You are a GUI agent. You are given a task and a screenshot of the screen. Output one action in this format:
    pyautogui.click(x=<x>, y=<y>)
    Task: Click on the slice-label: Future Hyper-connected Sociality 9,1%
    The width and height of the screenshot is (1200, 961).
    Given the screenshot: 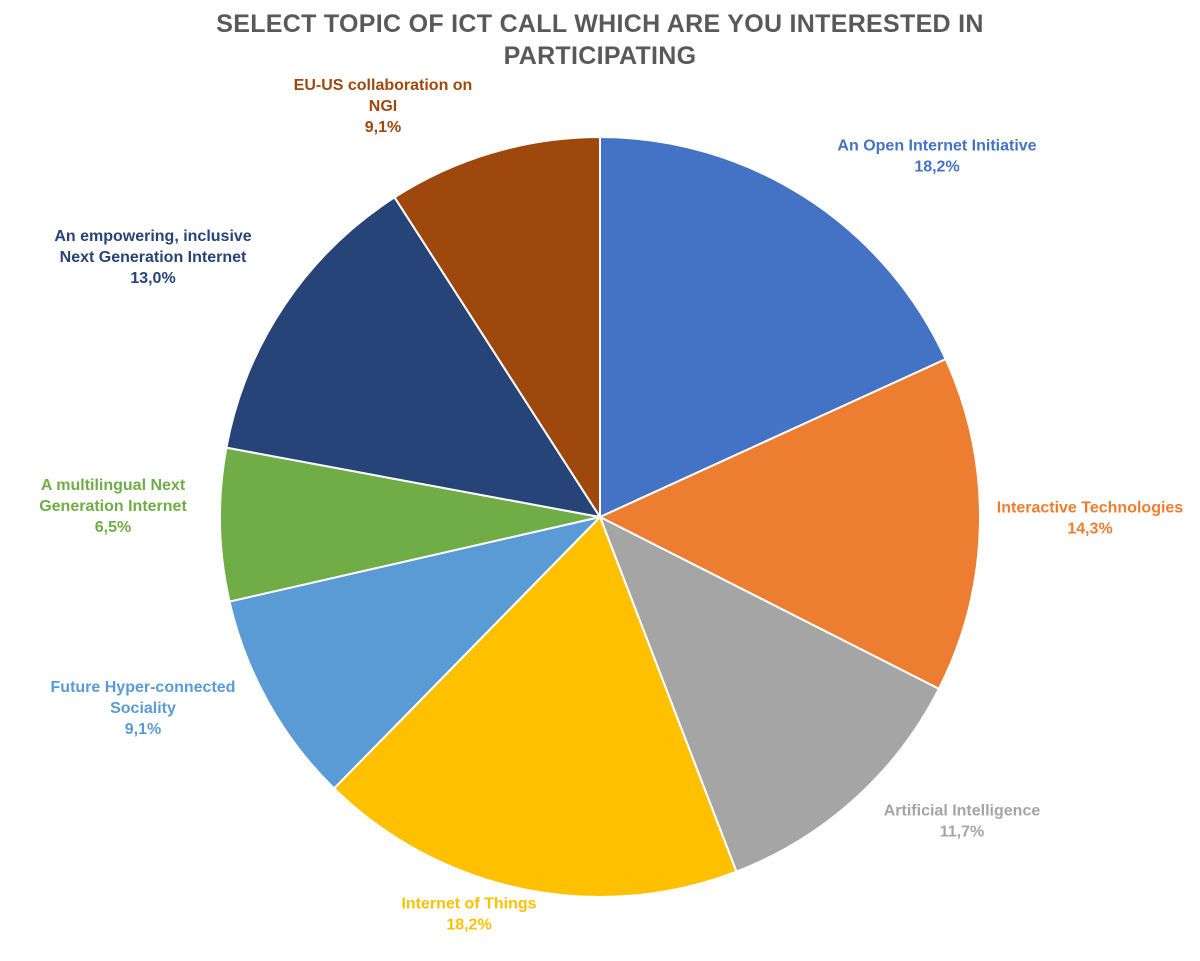 What is the action you would take?
    pyautogui.click(x=143, y=708)
    